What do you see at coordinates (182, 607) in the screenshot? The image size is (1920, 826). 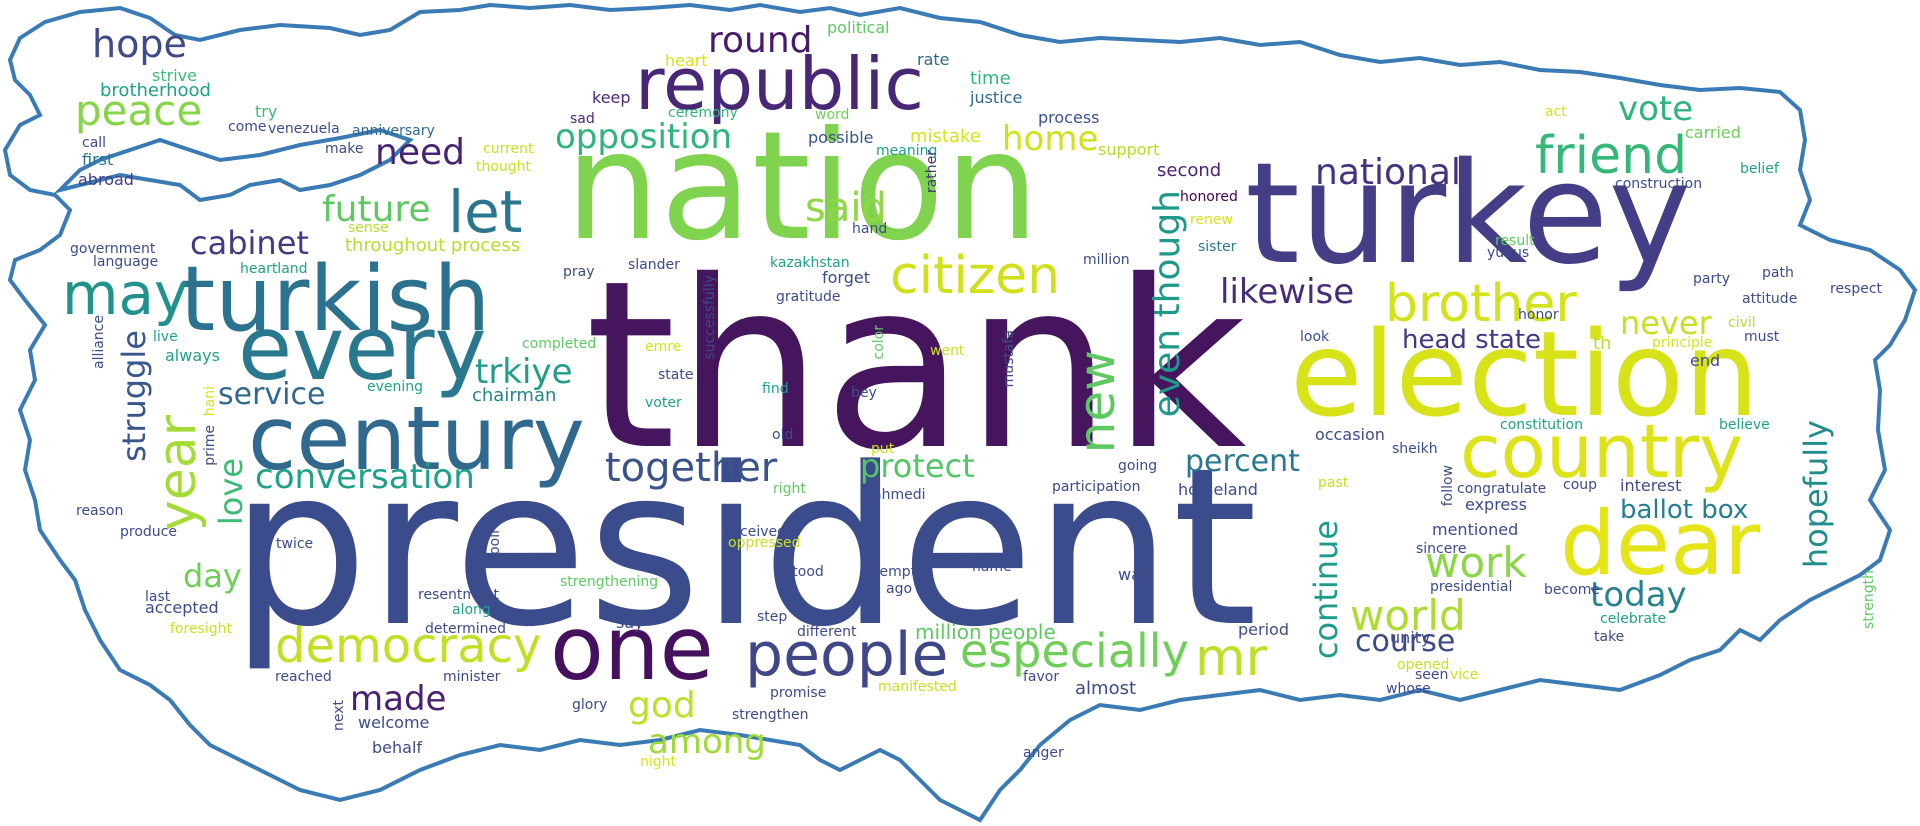 I see `word-accepted: accepted` at bounding box center [182, 607].